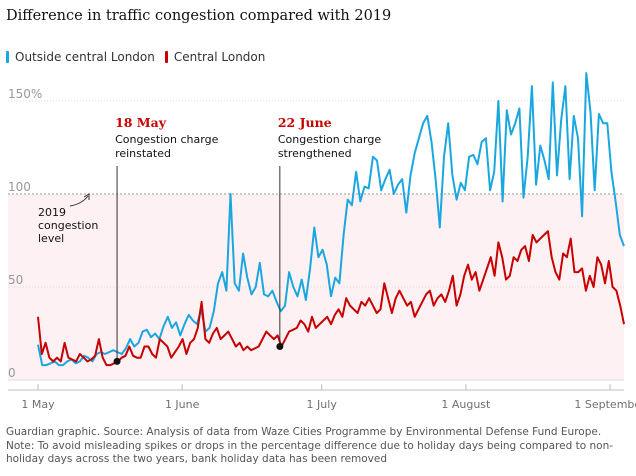  Describe the element at coordinates (52, 212) in the screenshot. I see `reference-line-label: 2019` at that location.